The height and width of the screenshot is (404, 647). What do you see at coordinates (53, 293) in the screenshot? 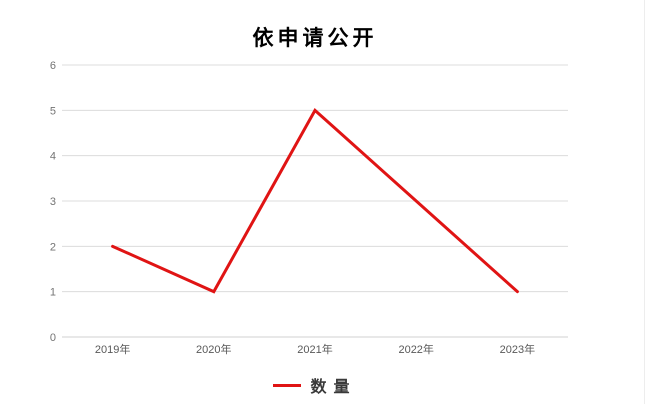
I see `y-tick-label: 1` at bounding box center [53, 293].